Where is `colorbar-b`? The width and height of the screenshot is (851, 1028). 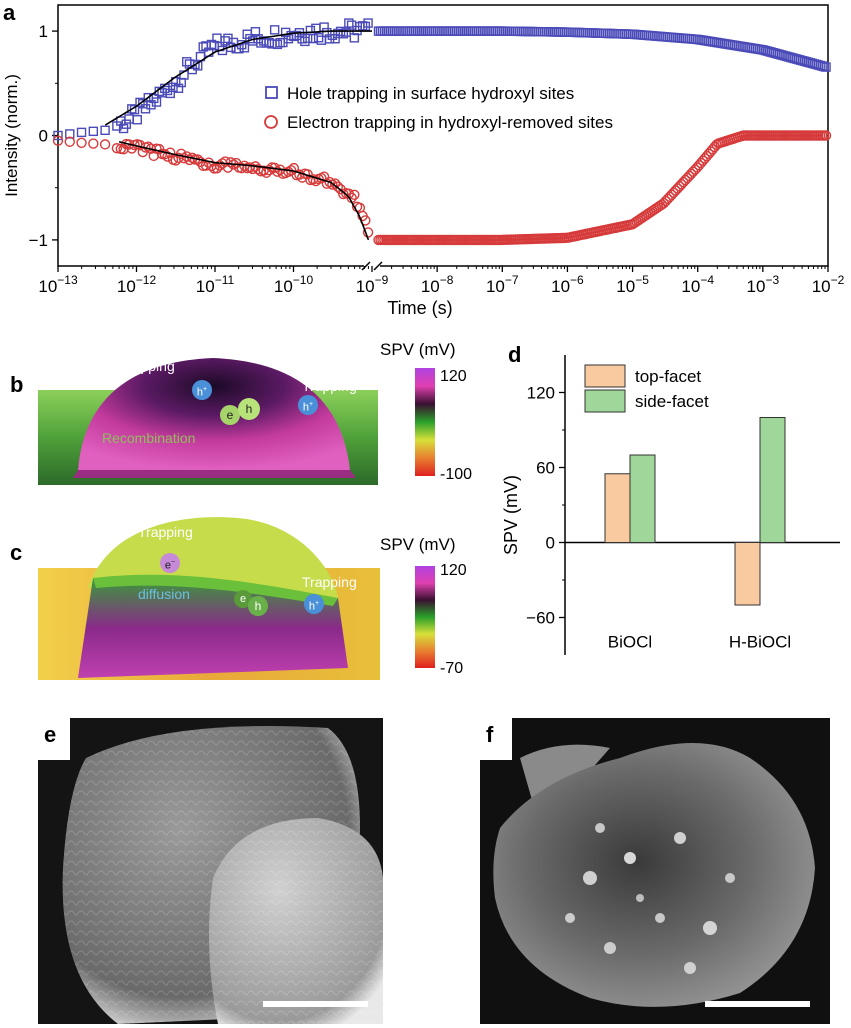
colorbar-b is located at coordinates (425, 422).